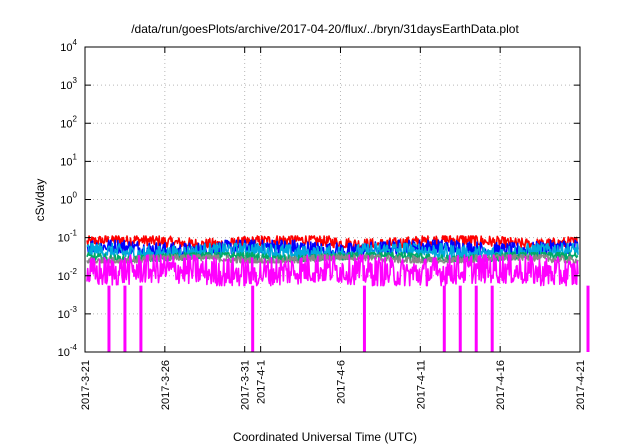 The height and width of the screenshot is (448, 640). Describe the element at coordinates (246, 385) in the screenshot. I see `x-tick-label: 2017-3-31` at that location.